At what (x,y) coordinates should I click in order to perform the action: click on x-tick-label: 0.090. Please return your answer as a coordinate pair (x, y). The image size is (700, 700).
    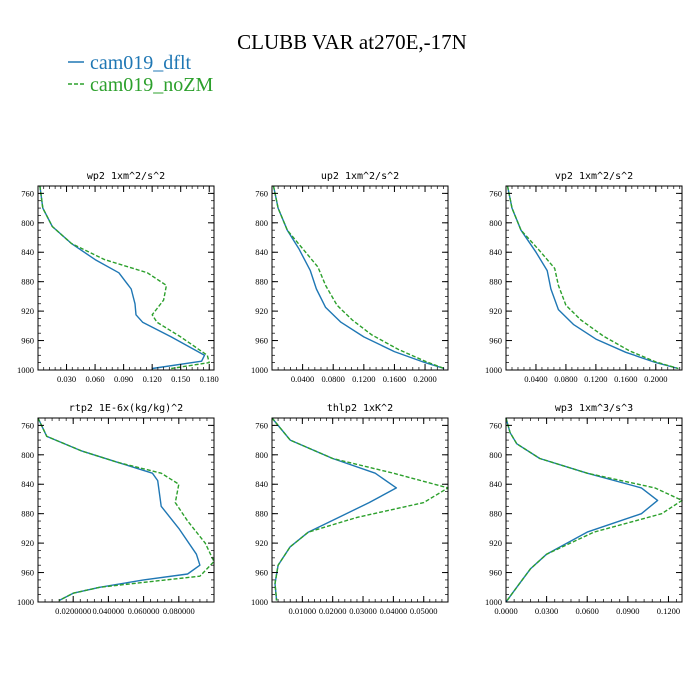
    Looking at the image, I should click on (123, 379).